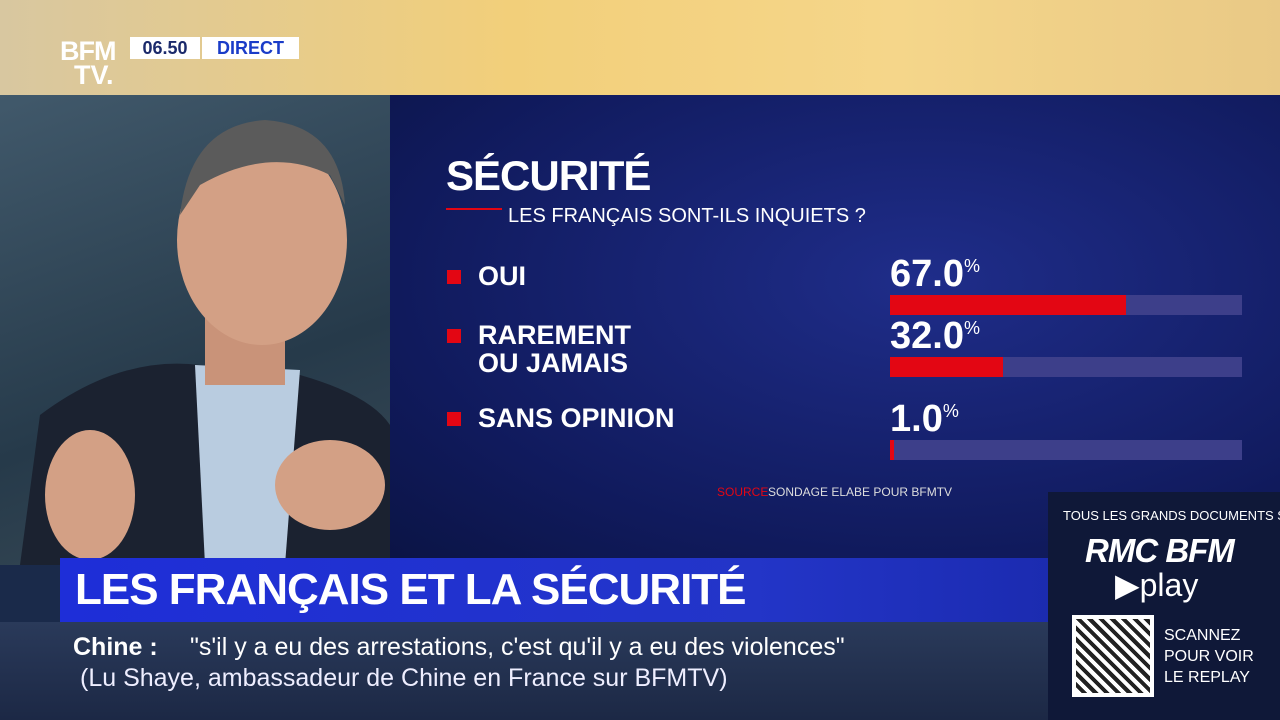  Describe the element at coordinates (165, 48) in the screenshot. I see `clock: 06.50` at that location.